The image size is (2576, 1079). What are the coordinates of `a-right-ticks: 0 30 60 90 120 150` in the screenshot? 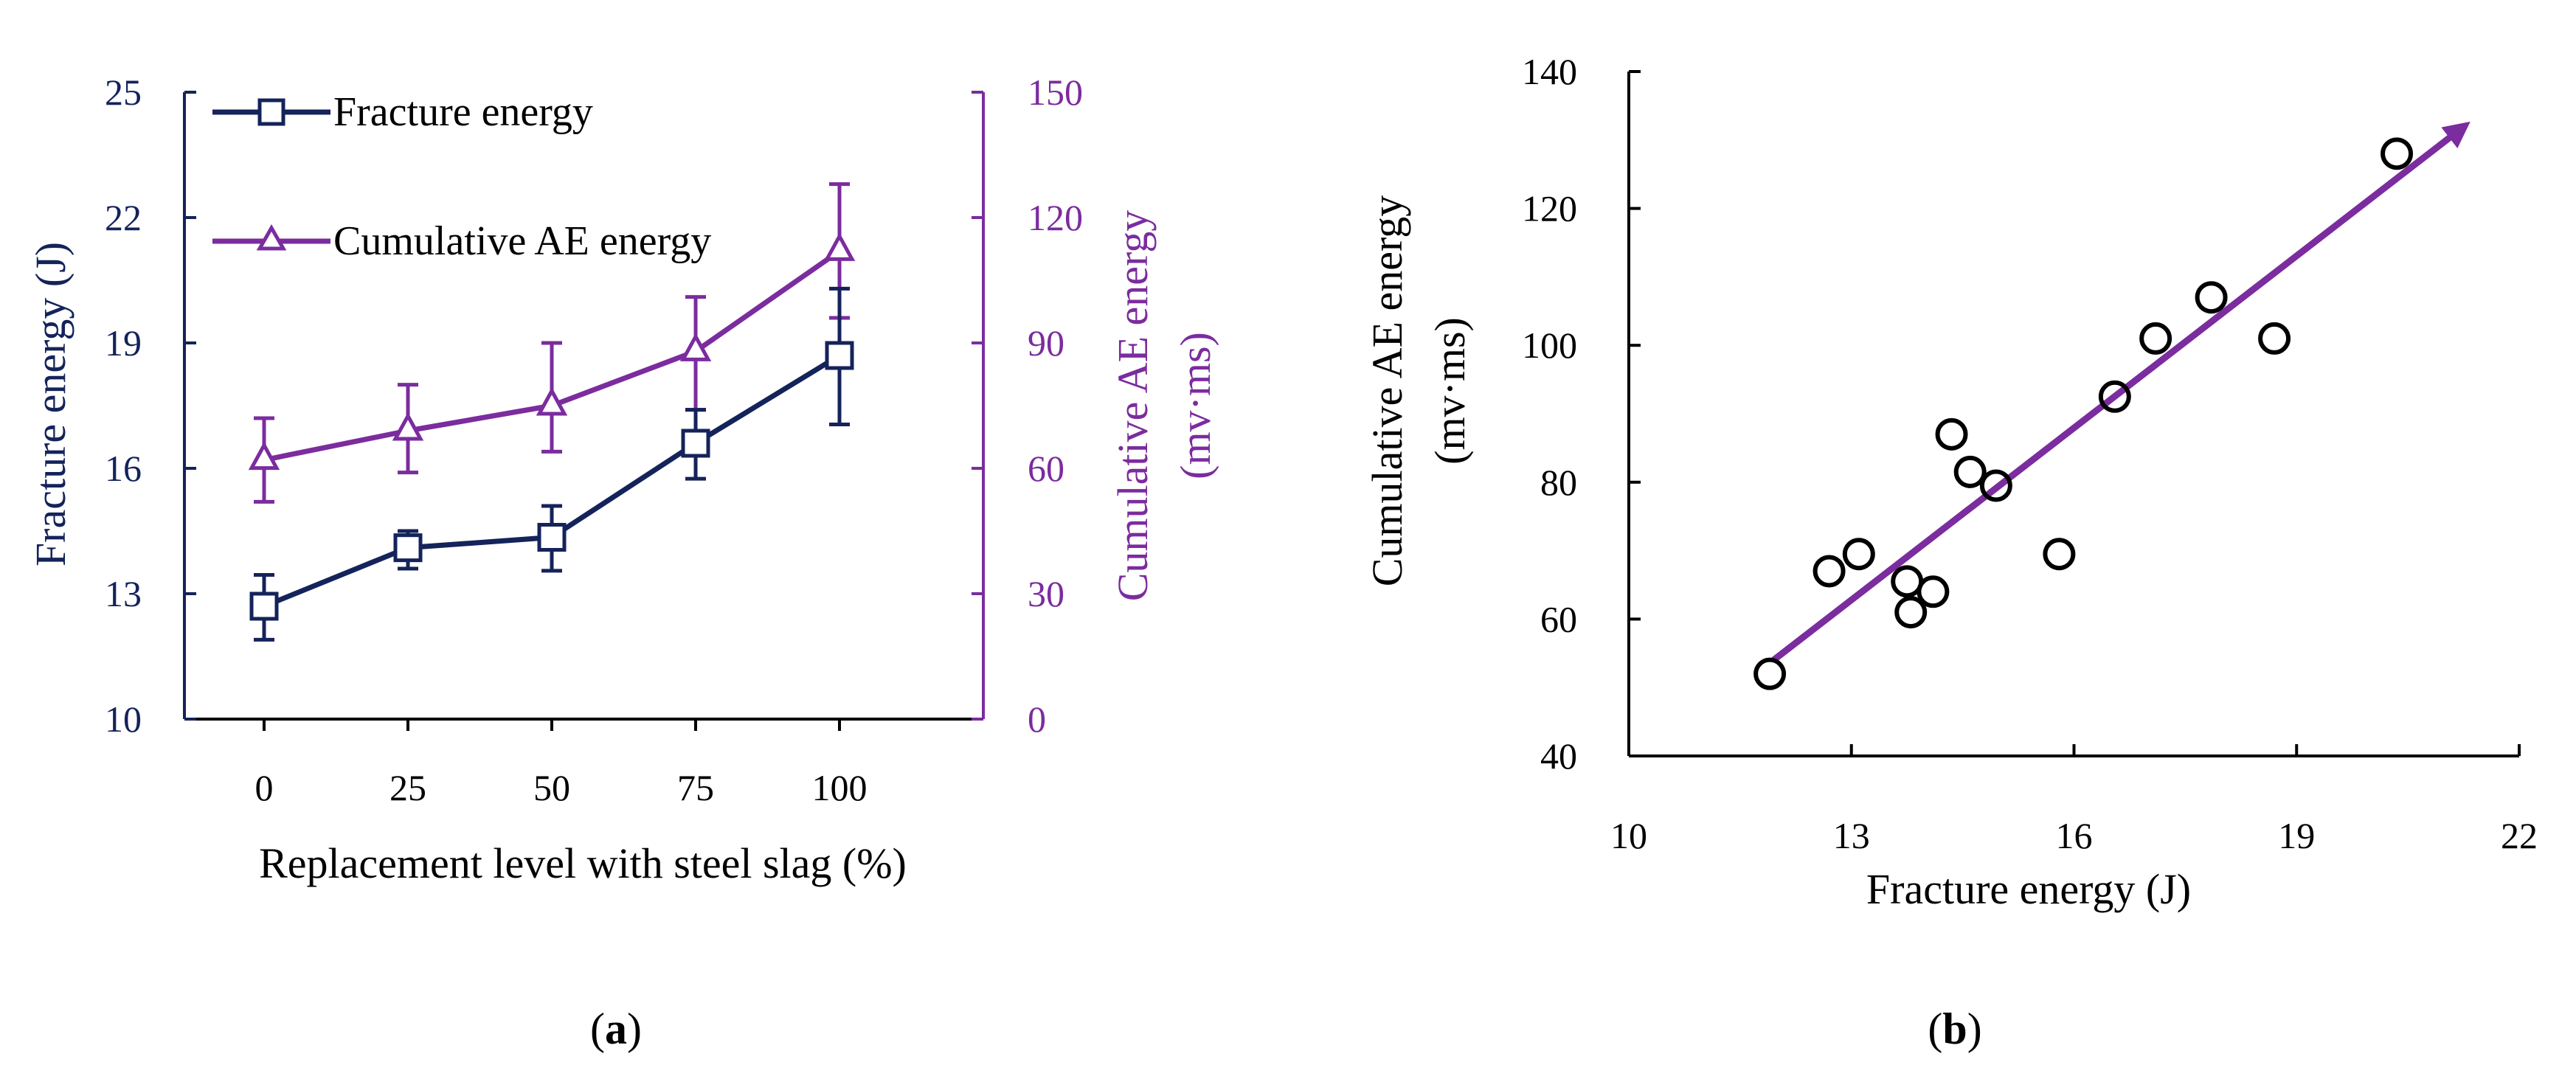 It's located at (1027, 406).